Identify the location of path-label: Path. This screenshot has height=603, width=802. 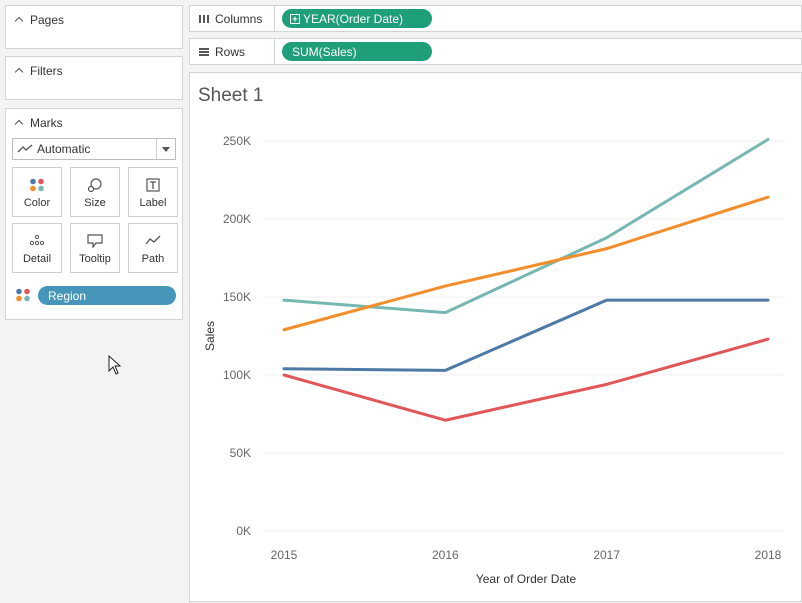
(153, 259).